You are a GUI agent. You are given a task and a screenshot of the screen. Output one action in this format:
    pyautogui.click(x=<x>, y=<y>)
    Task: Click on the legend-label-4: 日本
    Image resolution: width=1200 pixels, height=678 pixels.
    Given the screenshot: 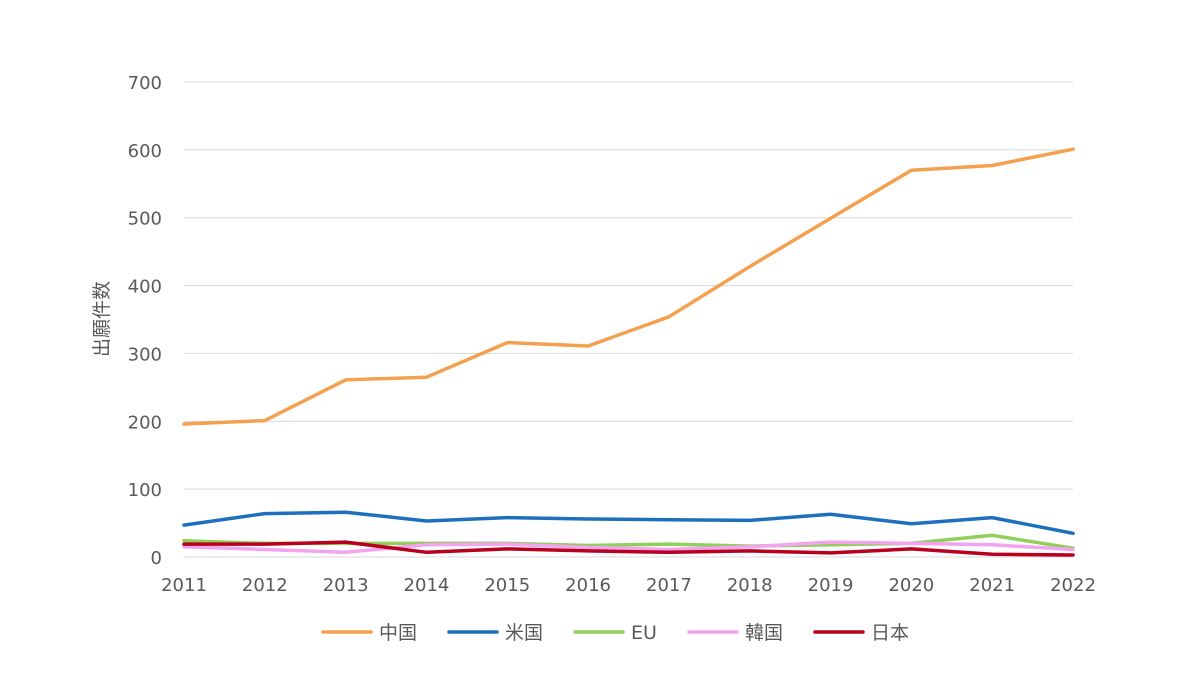 What is the action you would take?
    pyautogui.click(x=890, y=633)
    